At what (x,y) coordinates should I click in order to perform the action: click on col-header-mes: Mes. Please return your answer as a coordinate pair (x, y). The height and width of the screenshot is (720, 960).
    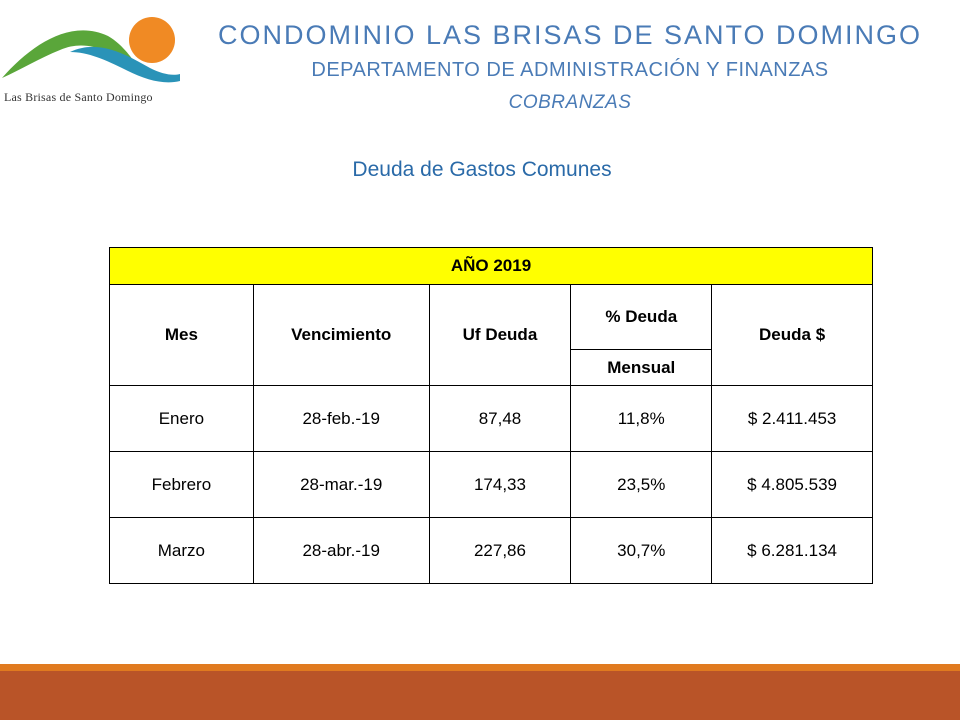
    Looking at the image, I should click on (181, 335).